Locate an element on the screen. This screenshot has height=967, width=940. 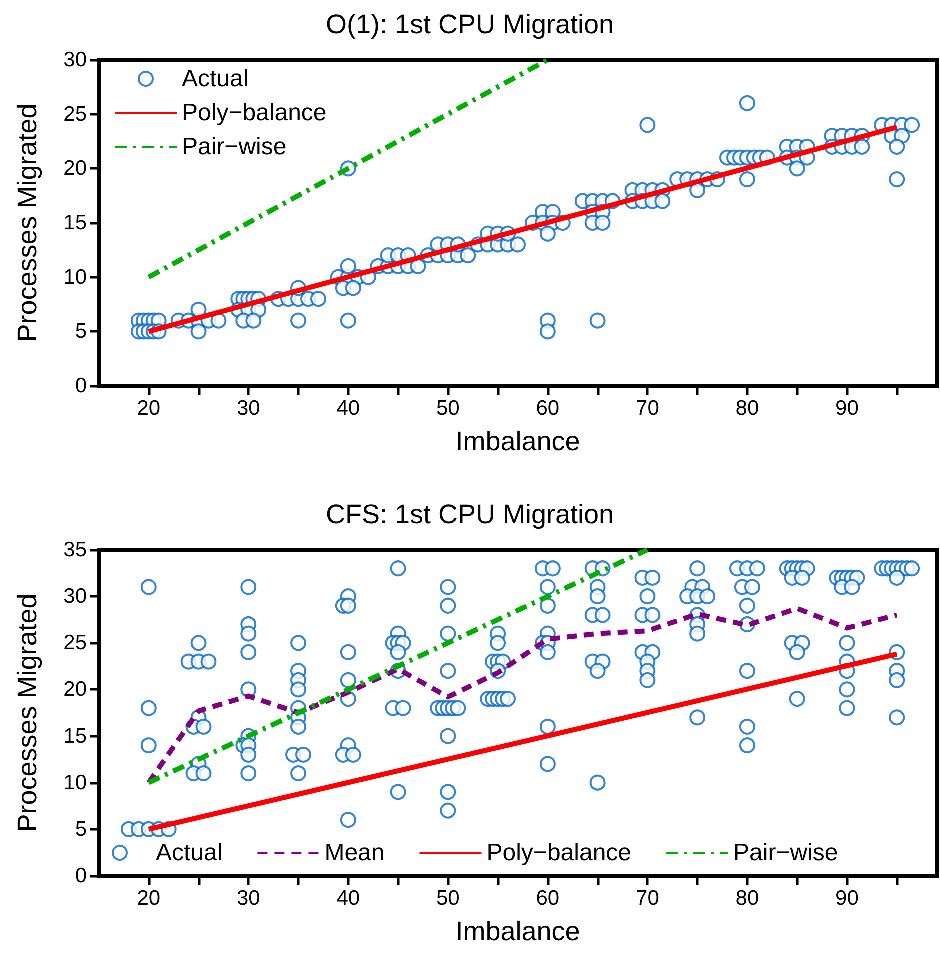
chart-title: O(1): 1st CPU Migration is located at coordinates (470, 25).